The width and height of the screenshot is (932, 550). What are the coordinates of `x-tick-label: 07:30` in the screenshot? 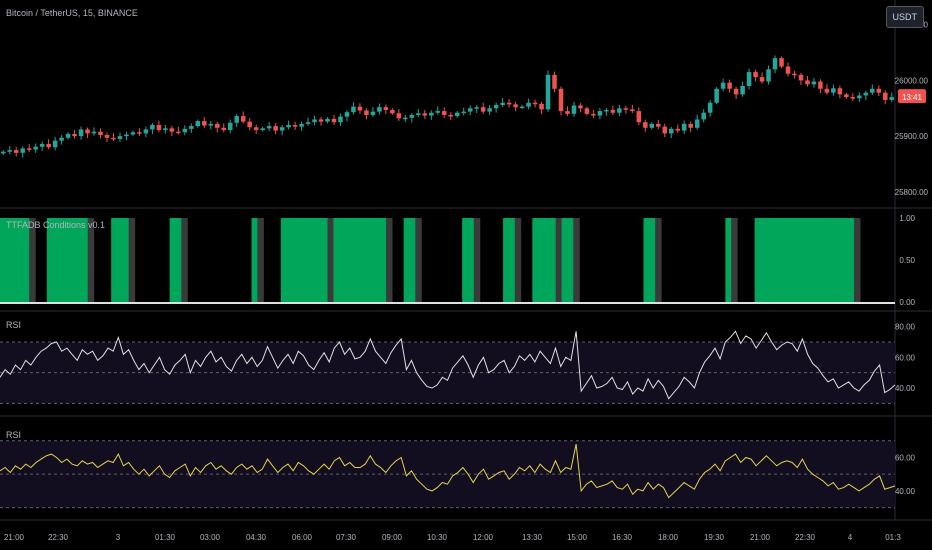 It's located at (346, 537).